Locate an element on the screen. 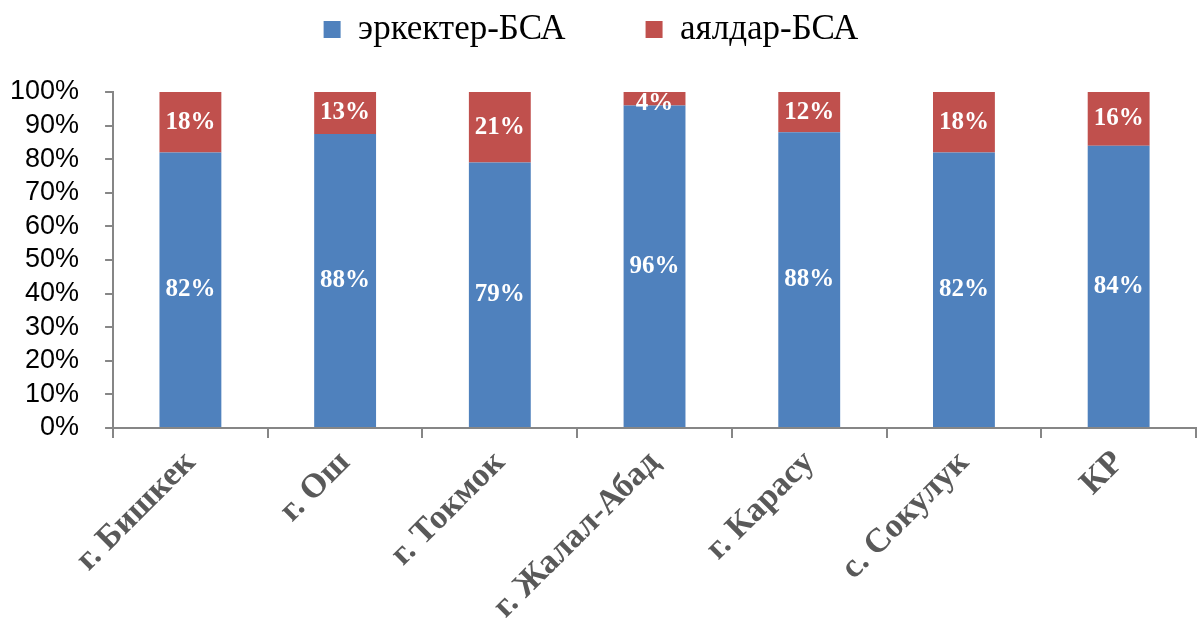 The image size is (1202, 632). data-label: 12% is located at coordinates (809, 110).